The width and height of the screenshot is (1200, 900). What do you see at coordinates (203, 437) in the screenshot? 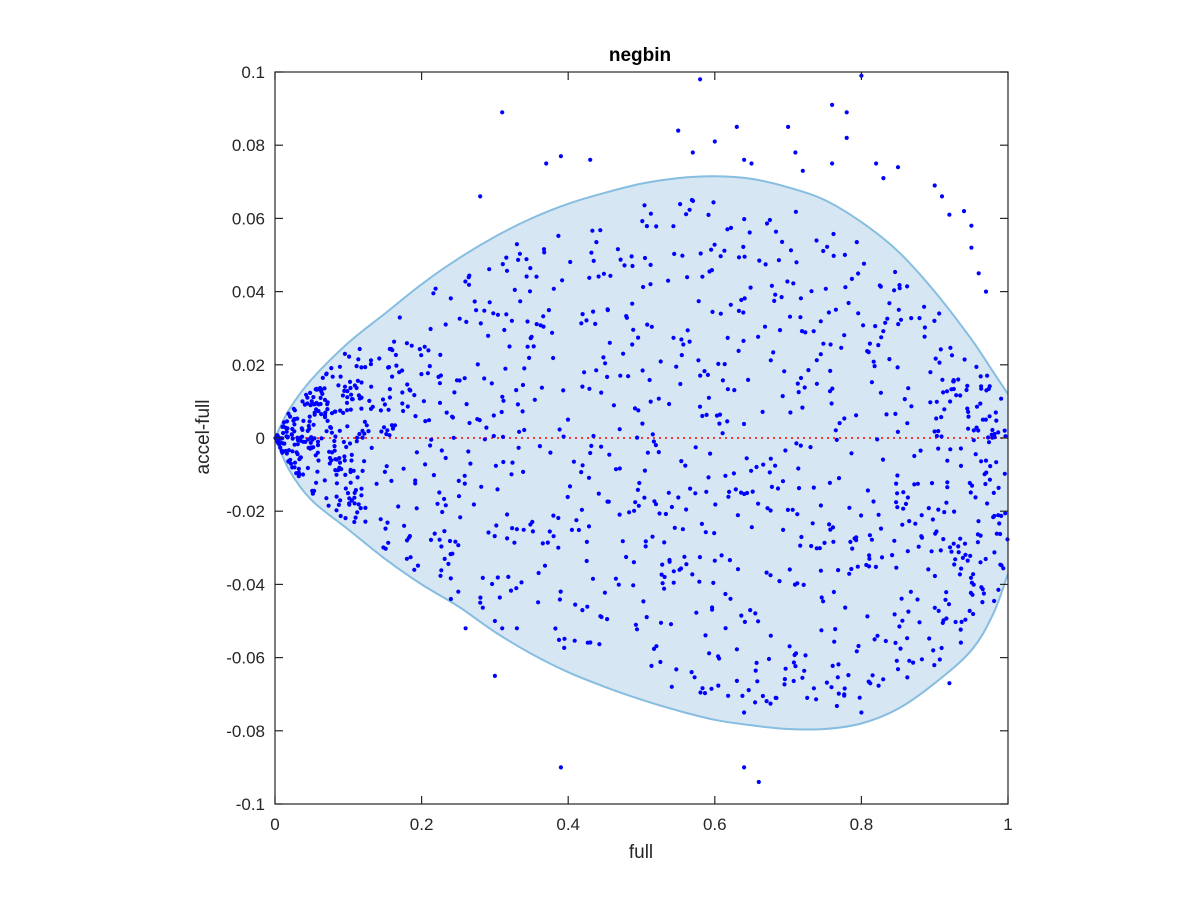
I see `y-axis-label: accel-full` at bounding box center [203, 437].